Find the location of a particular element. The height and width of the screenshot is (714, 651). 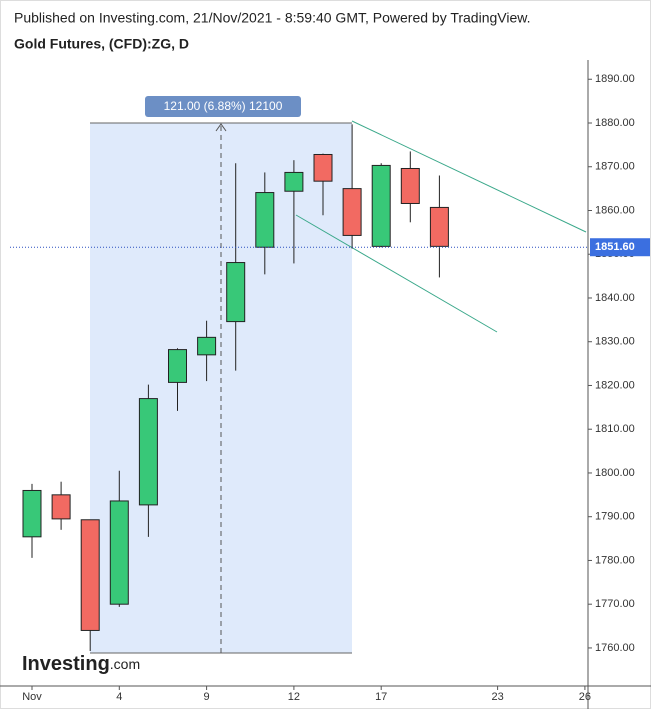

x-tick-label: 9 is located at coordinates (207, 697).